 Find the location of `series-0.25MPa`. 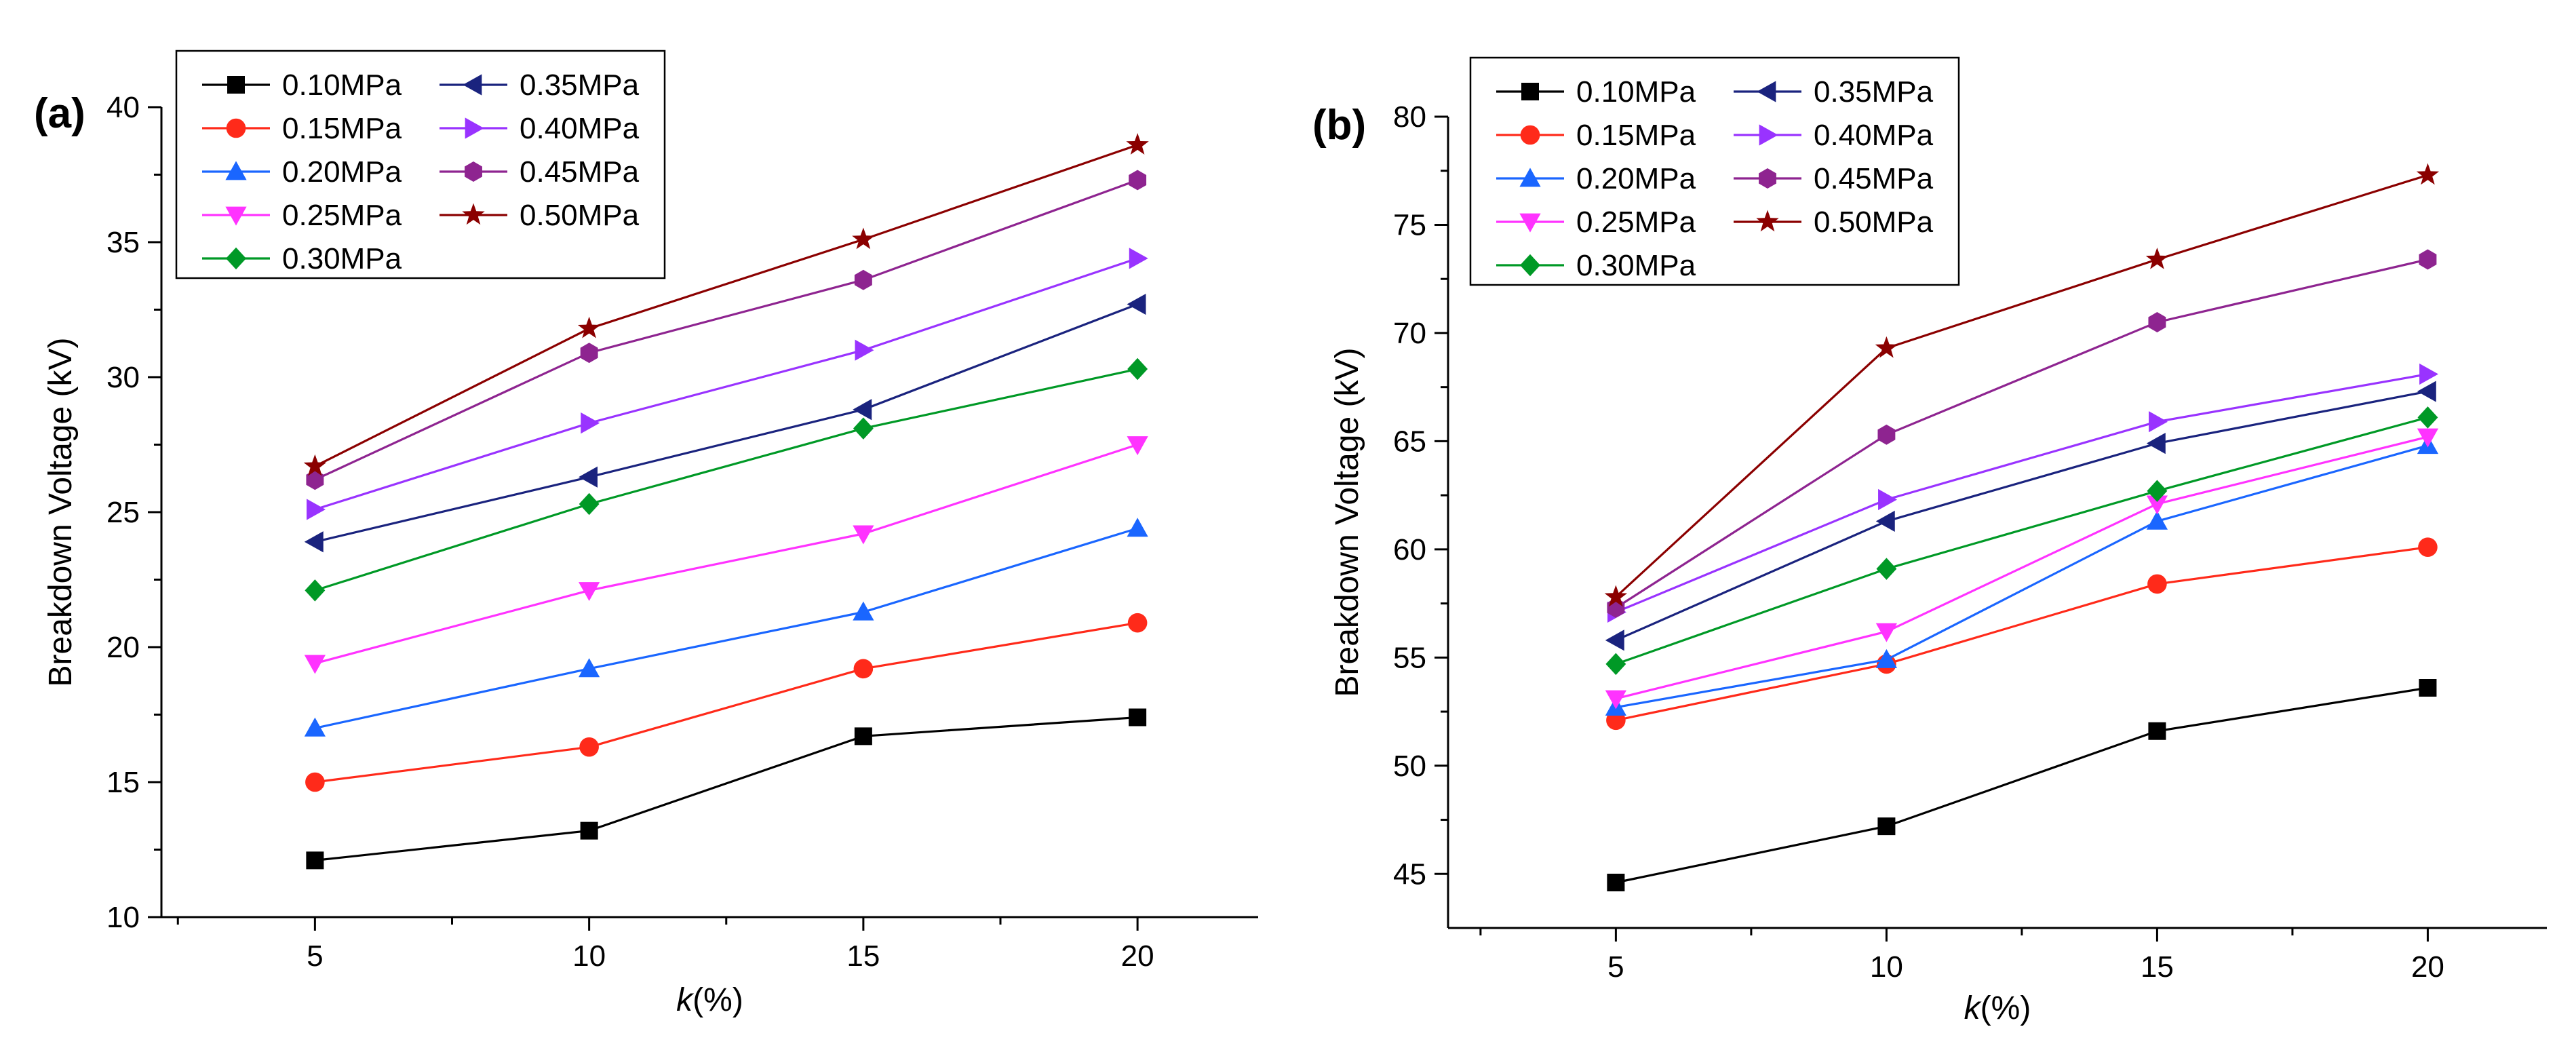

series-0.25MPa is located at coordinates (2022, 569).